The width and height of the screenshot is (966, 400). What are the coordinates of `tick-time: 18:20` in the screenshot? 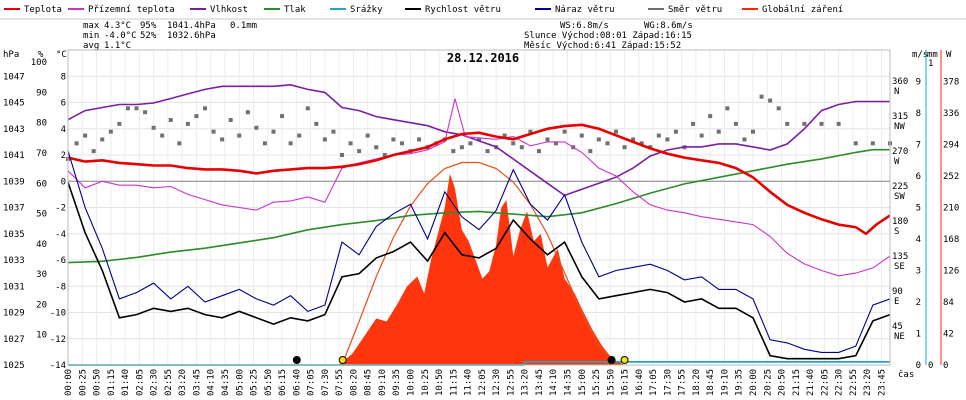 It's located at (697, 382).